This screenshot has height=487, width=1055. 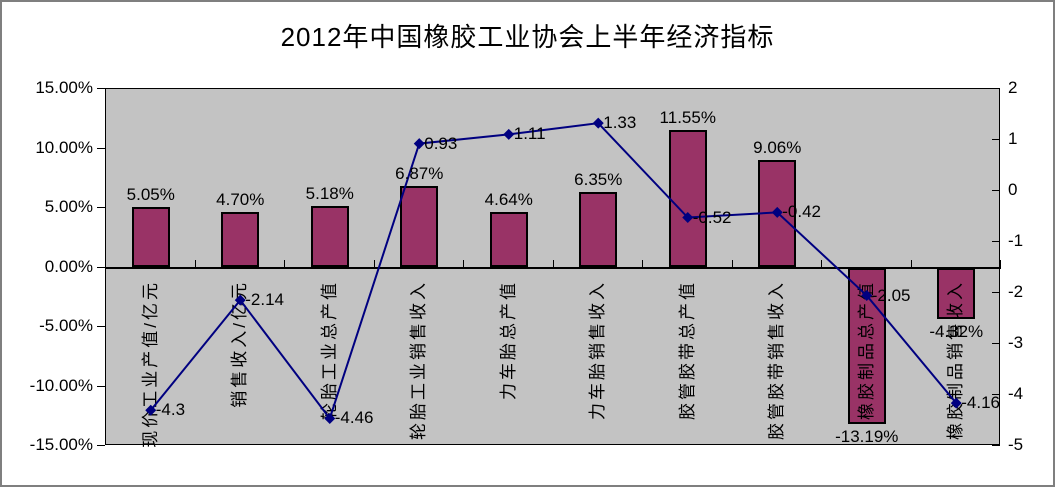 I want to click on line-point-label: -2.05, so click(x=891, y=295).